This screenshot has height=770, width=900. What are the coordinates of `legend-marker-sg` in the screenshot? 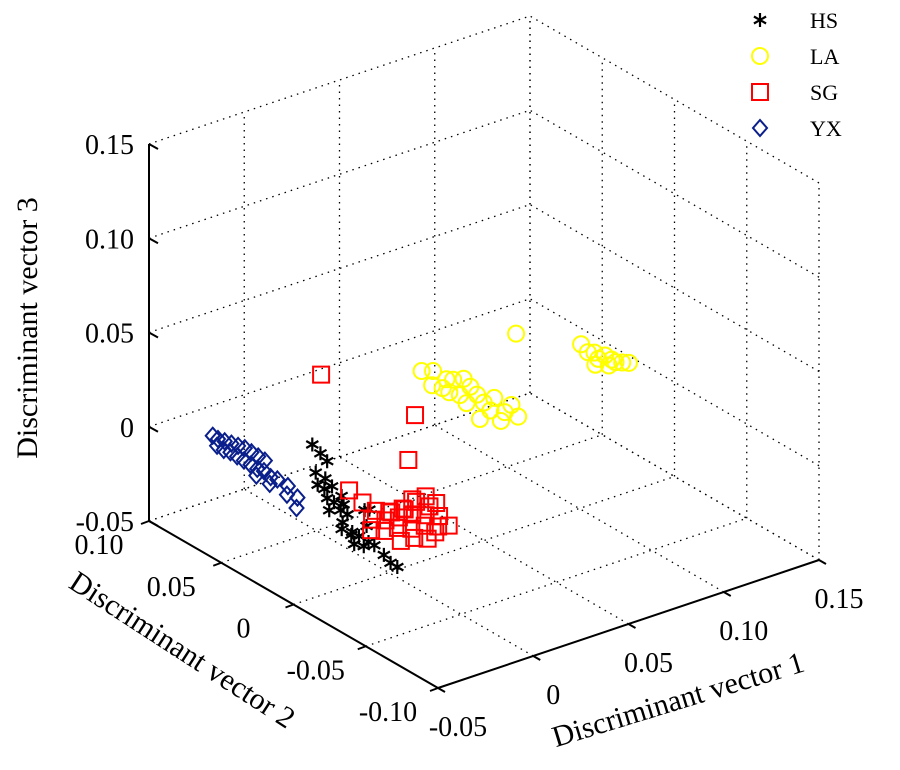 It's located at (760, 92).